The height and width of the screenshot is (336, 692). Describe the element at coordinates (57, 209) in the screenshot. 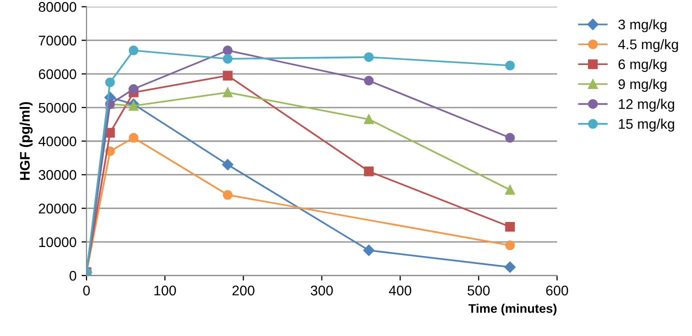

I see `y-tick-label: 20000` at that location.